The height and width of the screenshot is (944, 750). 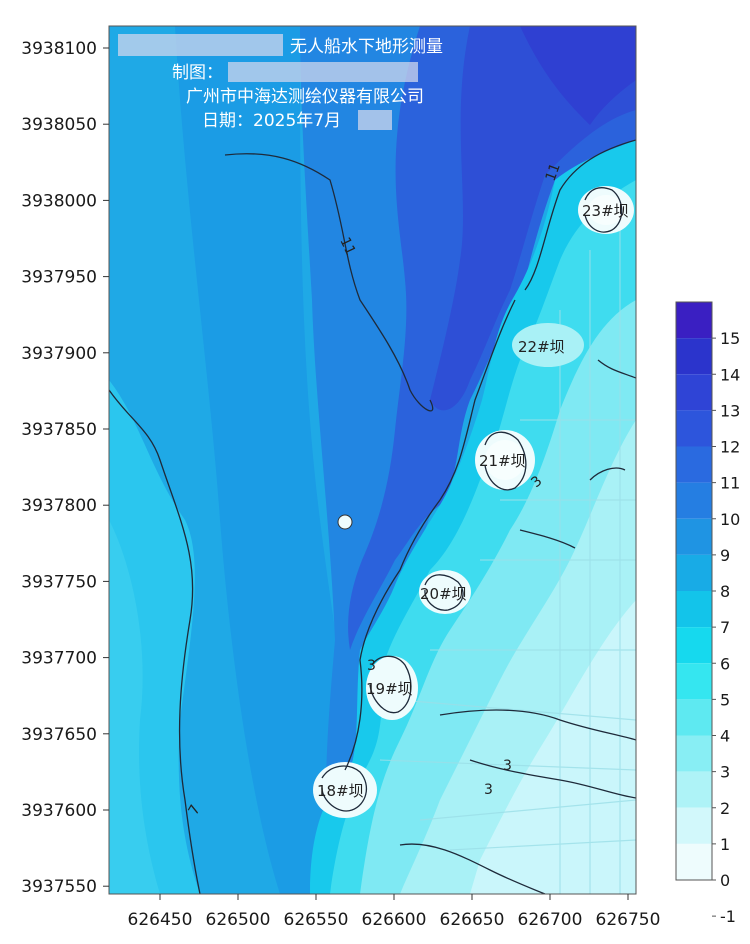 What do you see at coordinates (160, 920) in the screenshot?
I see `x-tick-label: 626450` at bounding box center [160, 920].